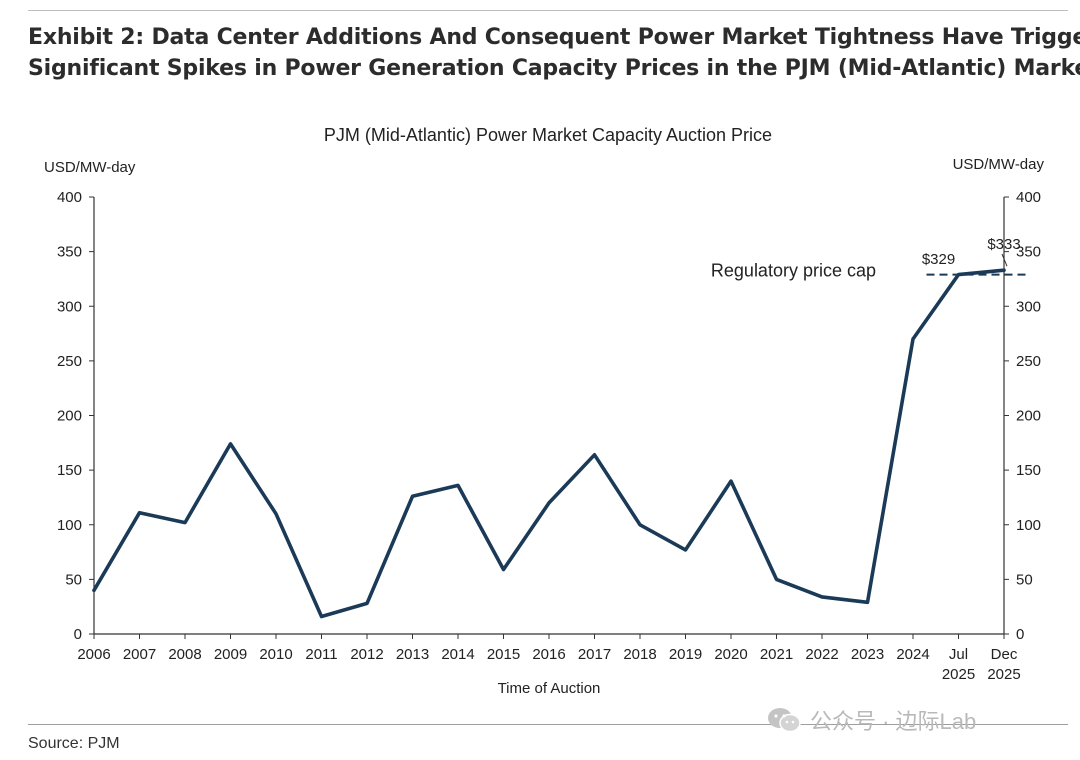 The height and width of the screenshot is (760, 1080). What do you see at coordinates (78, 634) in the screenshot?
I see `y-tick-label-left: 0` at bounding box center [78, 634].